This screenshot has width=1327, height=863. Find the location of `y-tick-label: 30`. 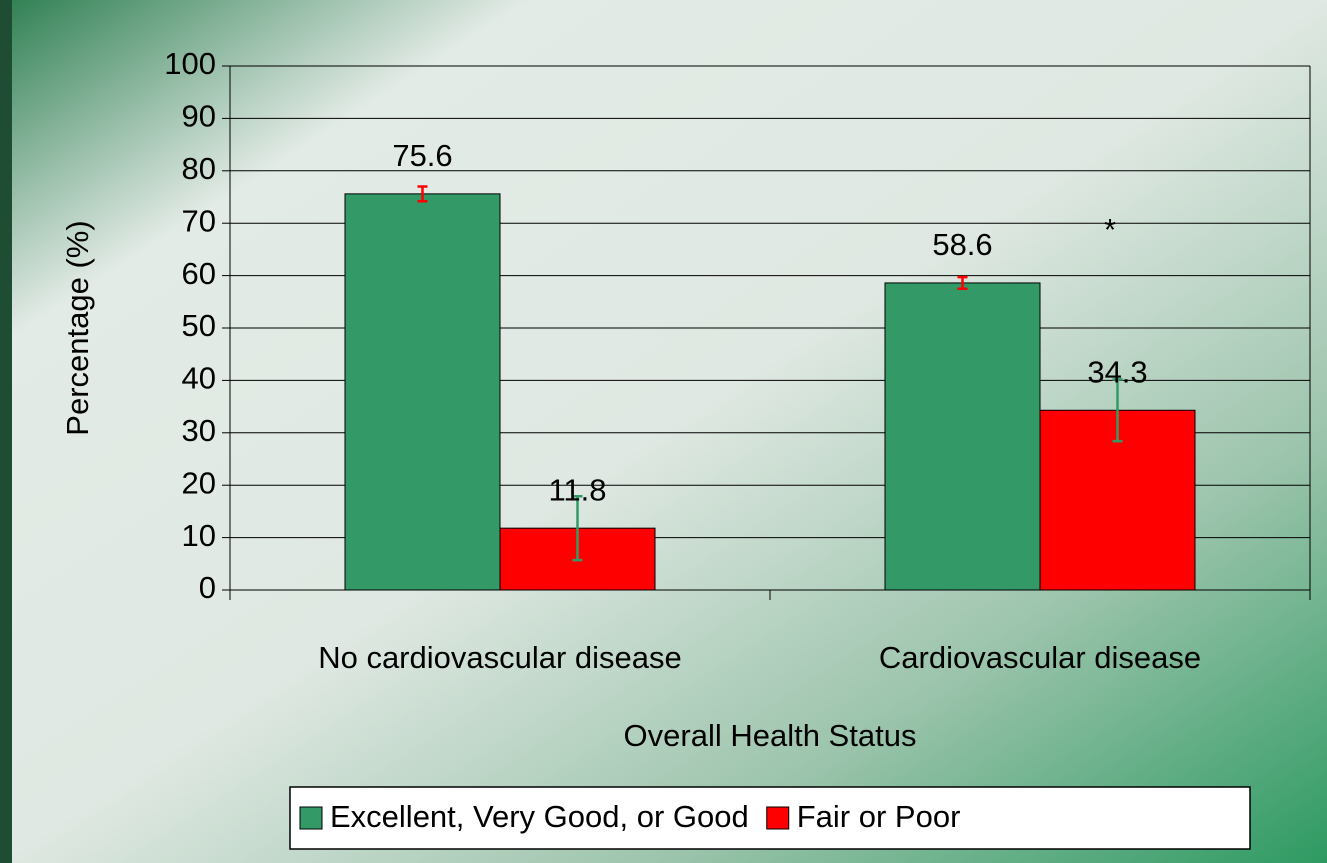

y-tick-label: 30 is located at coordinates (199, 430).